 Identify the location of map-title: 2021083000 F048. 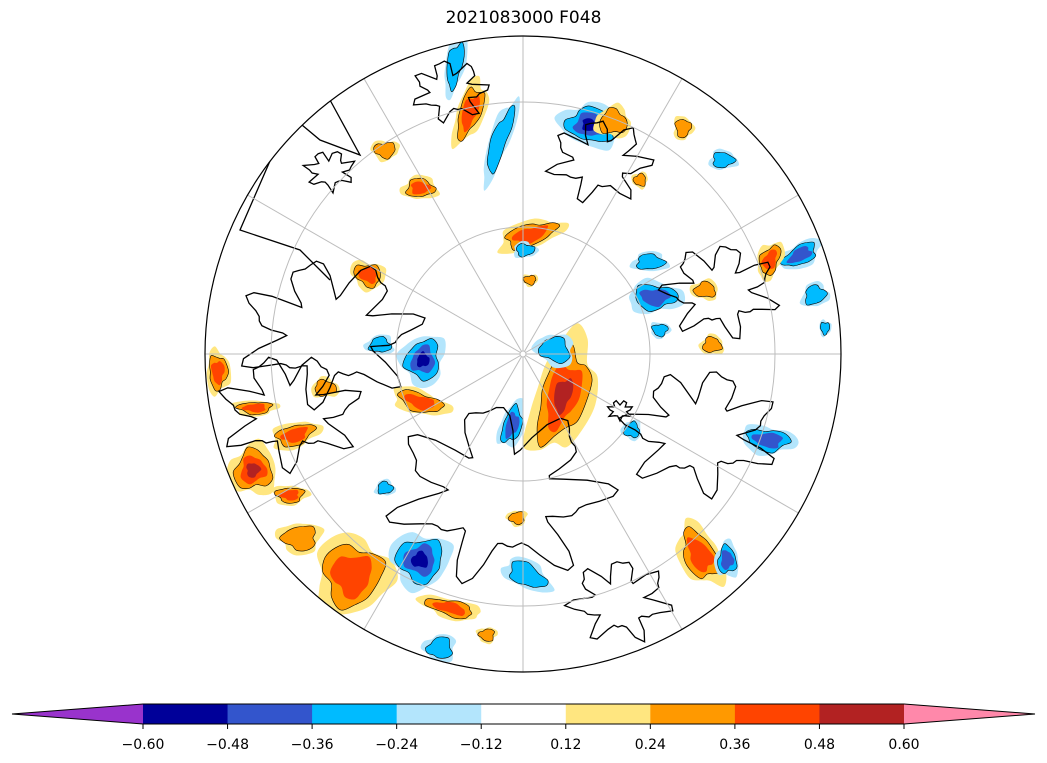
(523, 18).